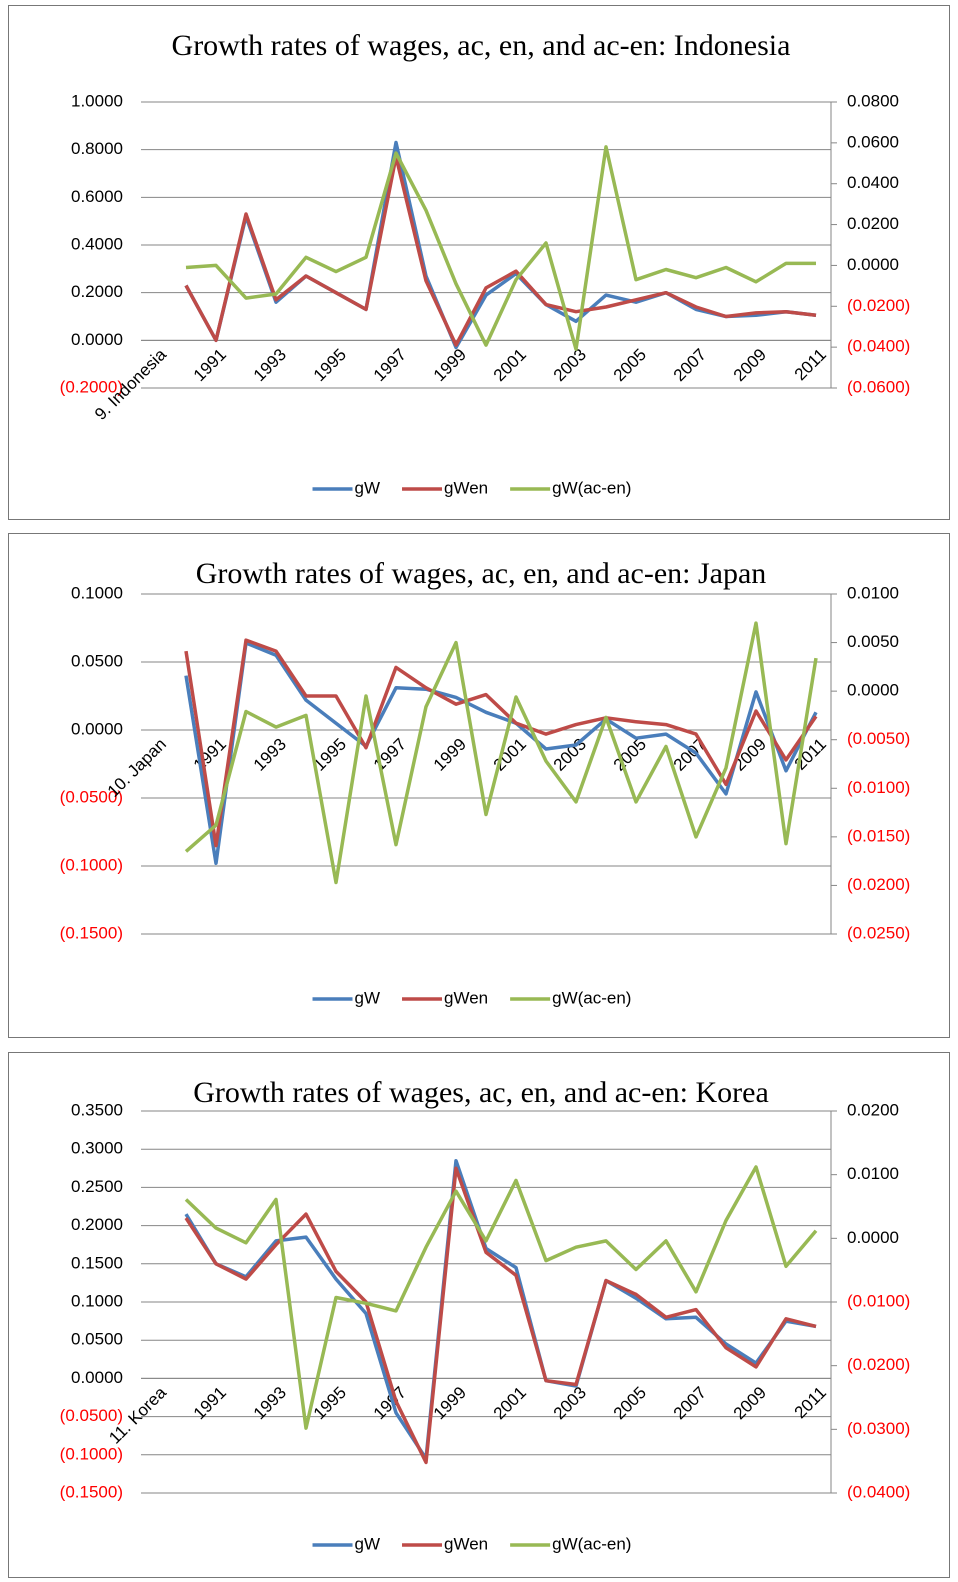  What do you see at coordinates (97, 148) in the screenshot?
I see `y-tick-label: 0.8000` at bounding box center [97, 148].